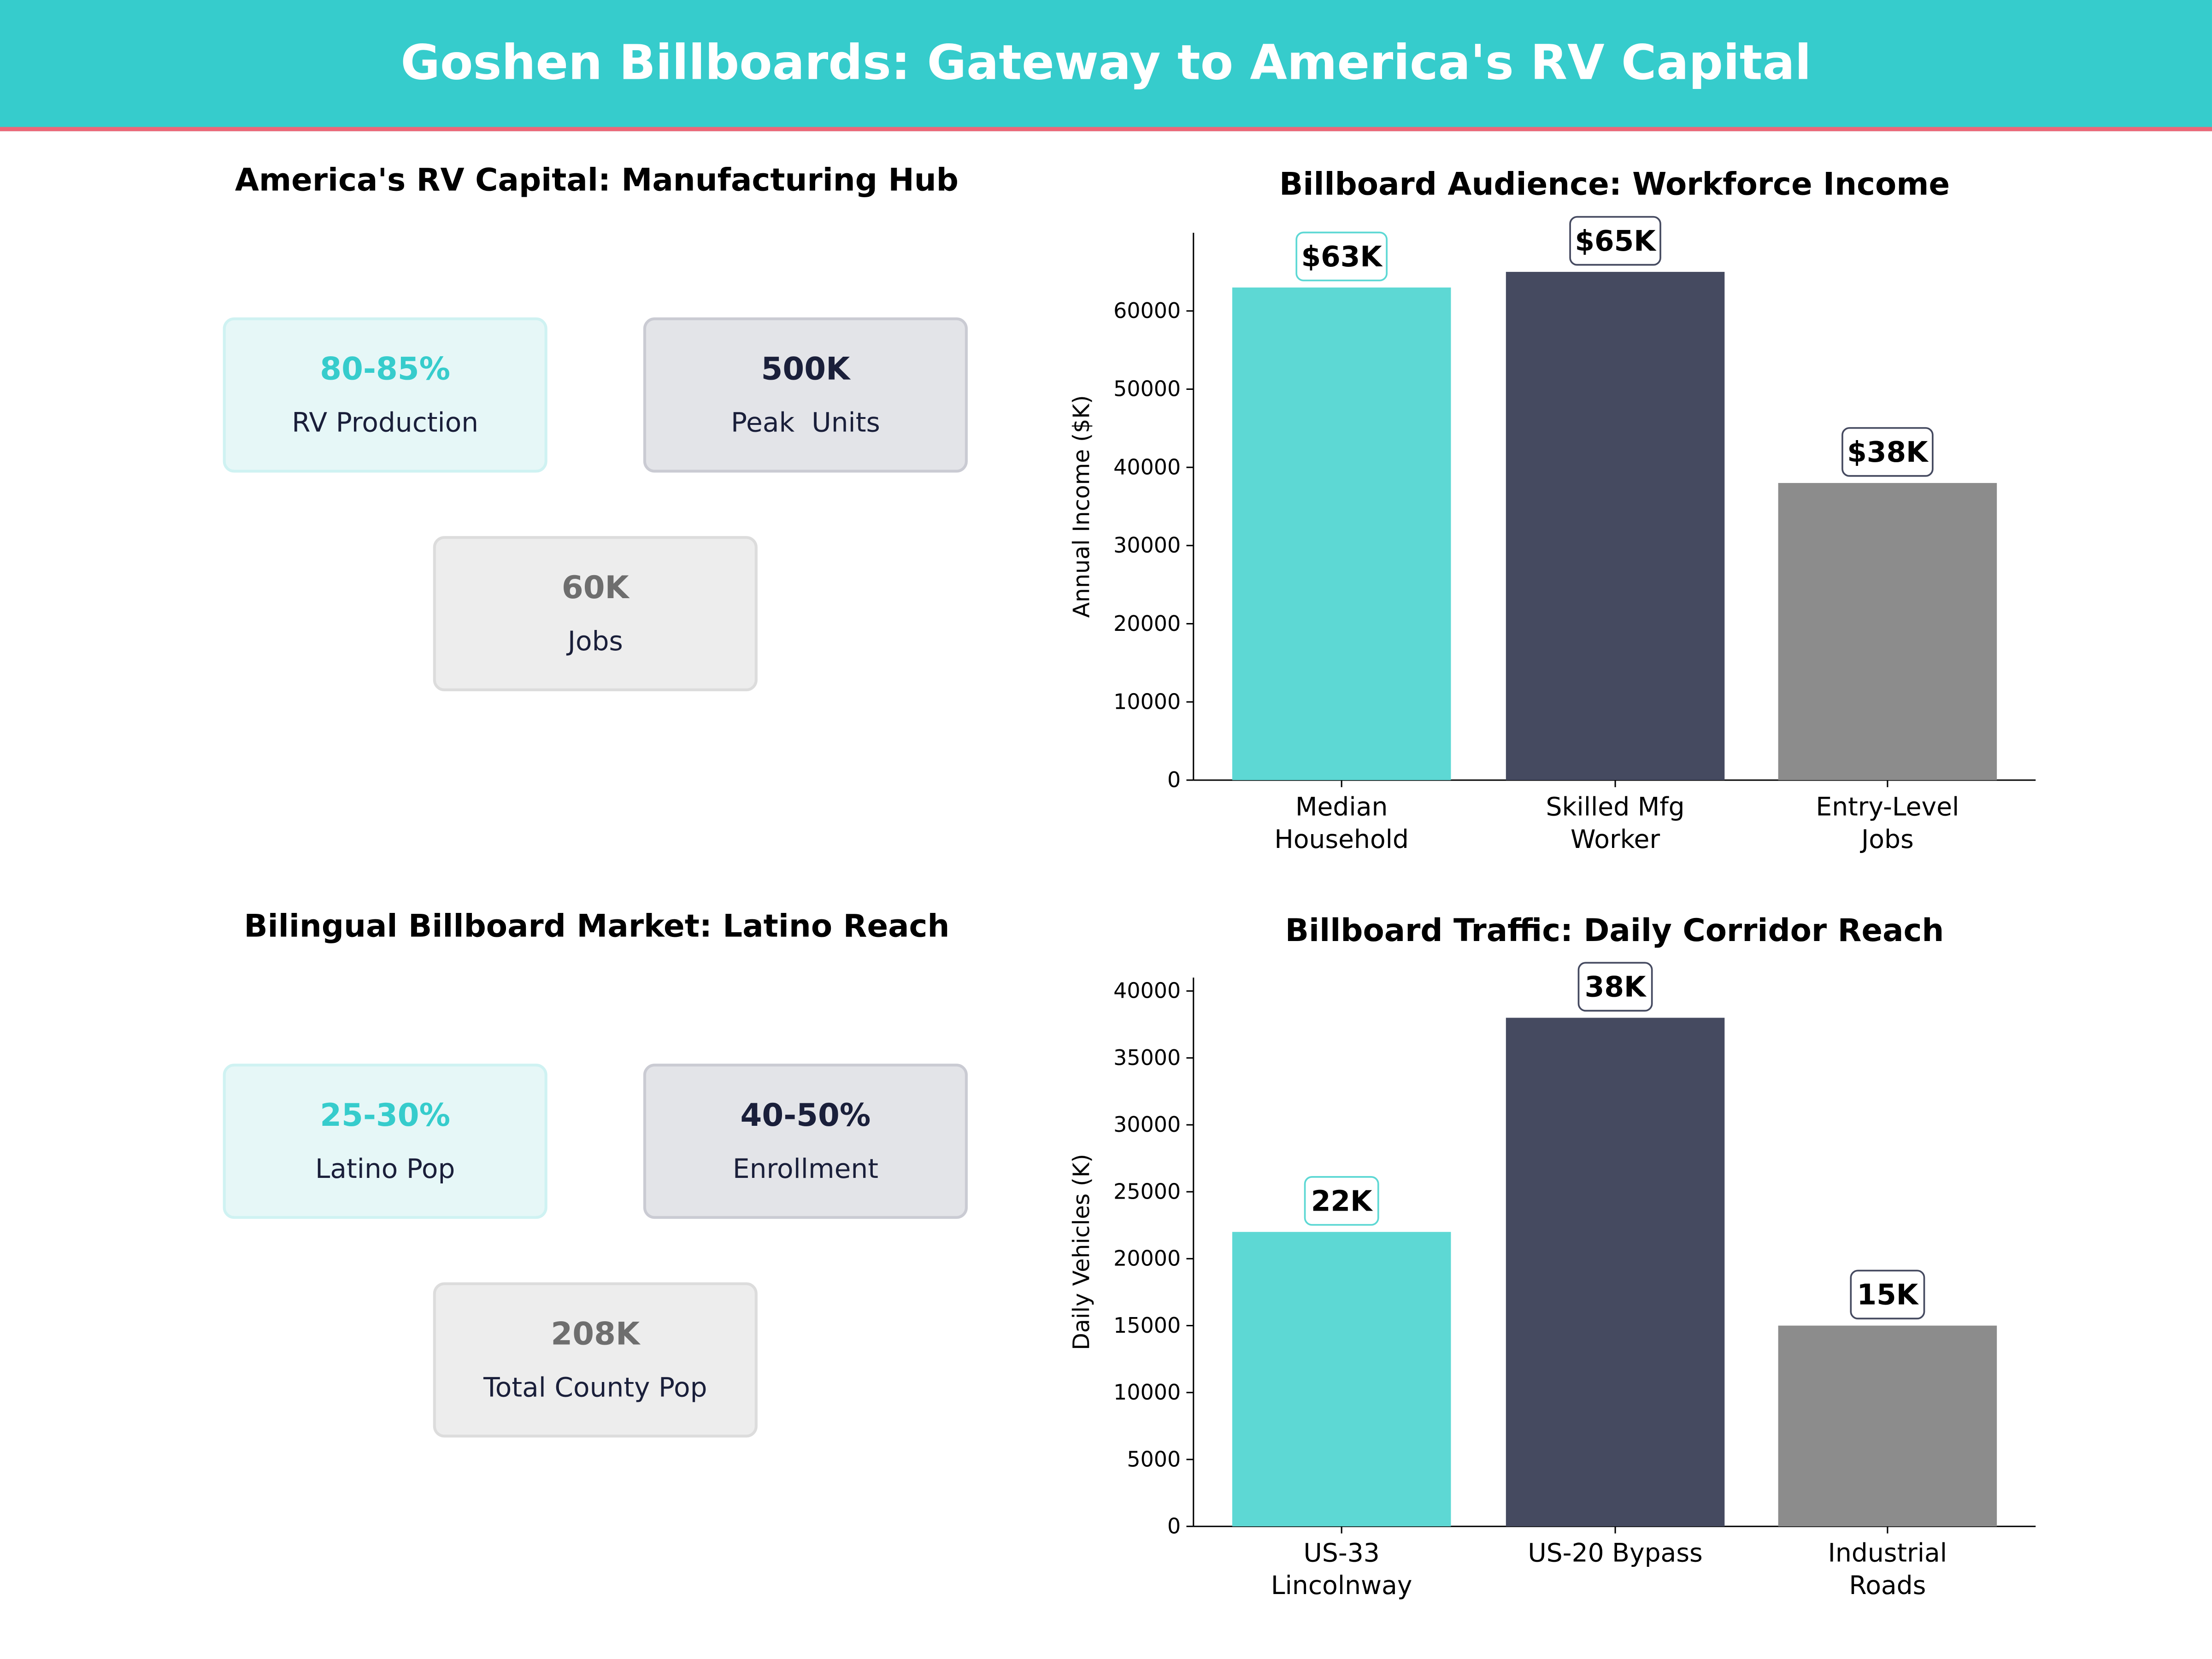 This screenshot has width=2212, height=1659. What do you see at coordinates (595, 1387) in the screenshot?
I see `stat-label: Total County Pop` at bounding box center [595, 1387].